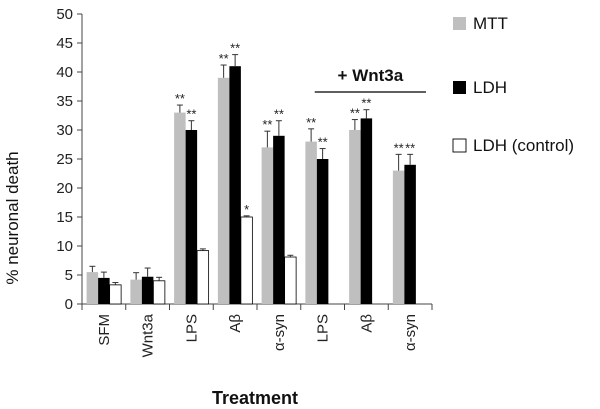  What do you see at coordinates (64, 246) in the screenshot?
I see `y-tick-label: 10` at bounding box center [64, 246].